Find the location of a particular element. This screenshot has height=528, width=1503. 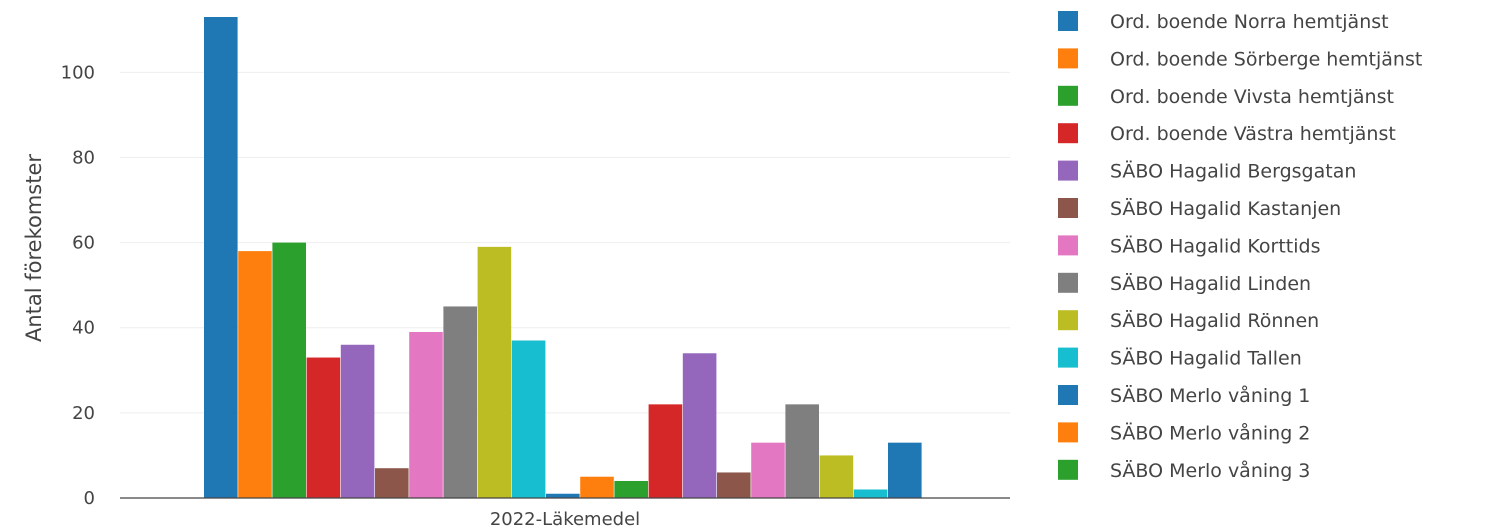

legend-item: SÄBO Hagalid Rönnen is located at coordinates (1188, 320).